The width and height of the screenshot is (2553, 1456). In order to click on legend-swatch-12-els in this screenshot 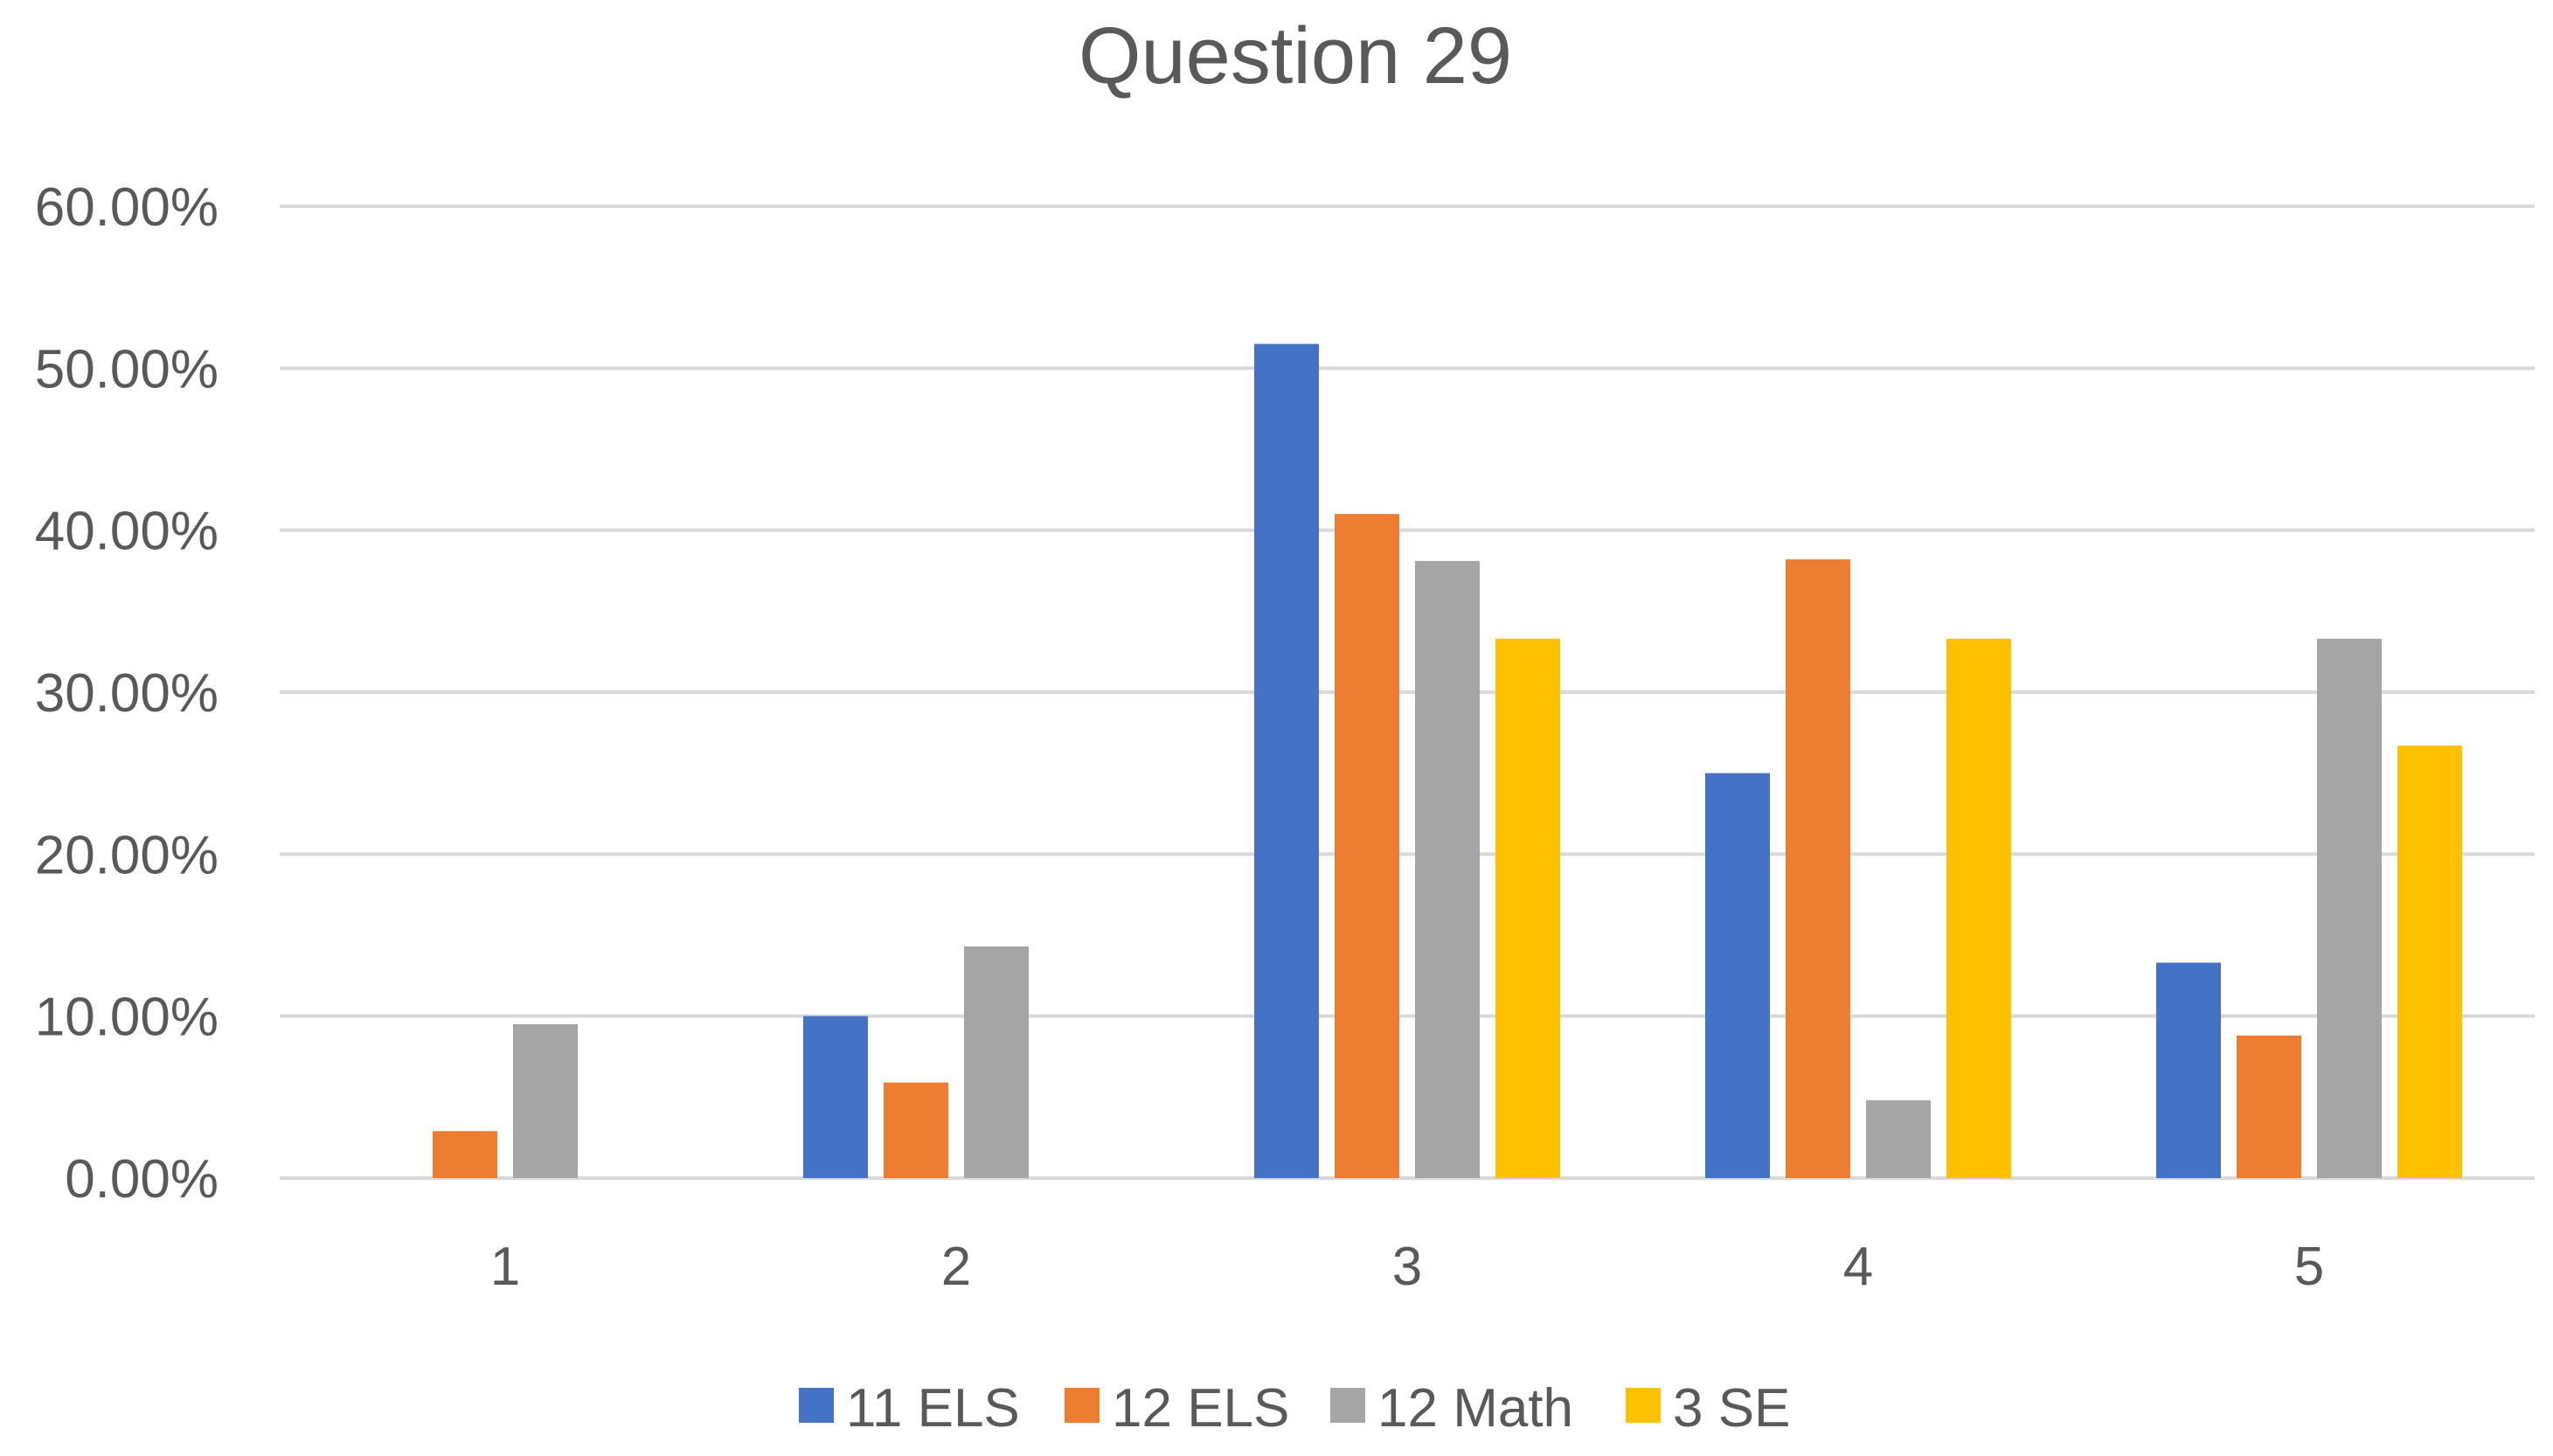, I will do `click(1083, 1405)`.